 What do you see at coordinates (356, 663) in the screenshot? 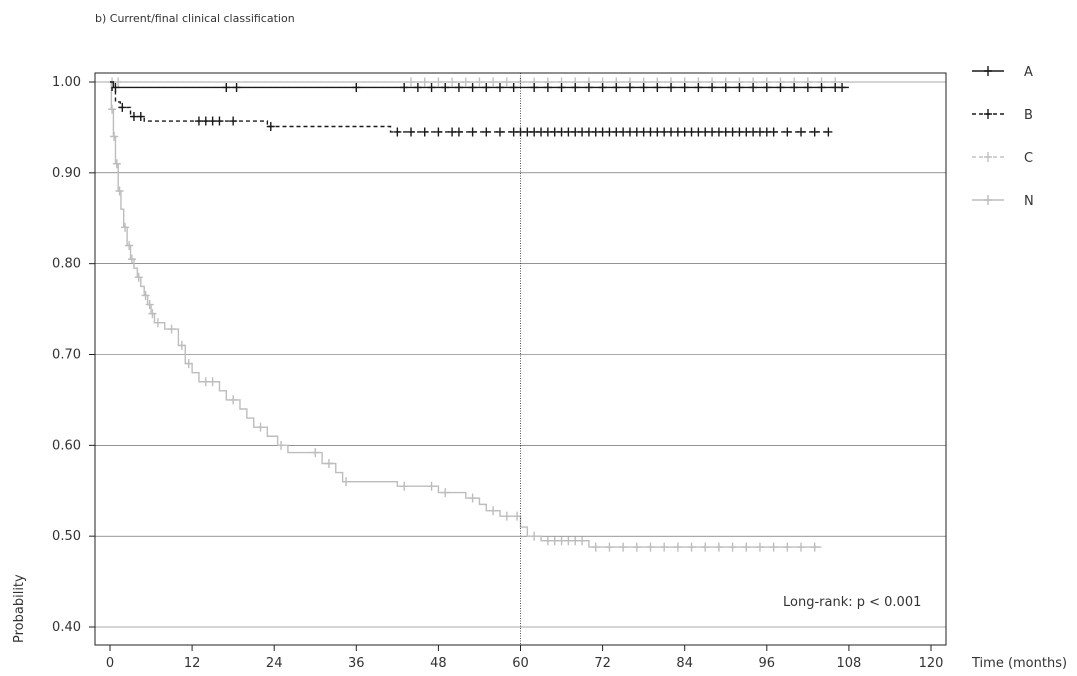
I see `x-tick-label: 36` at bounding box center [356, 663].